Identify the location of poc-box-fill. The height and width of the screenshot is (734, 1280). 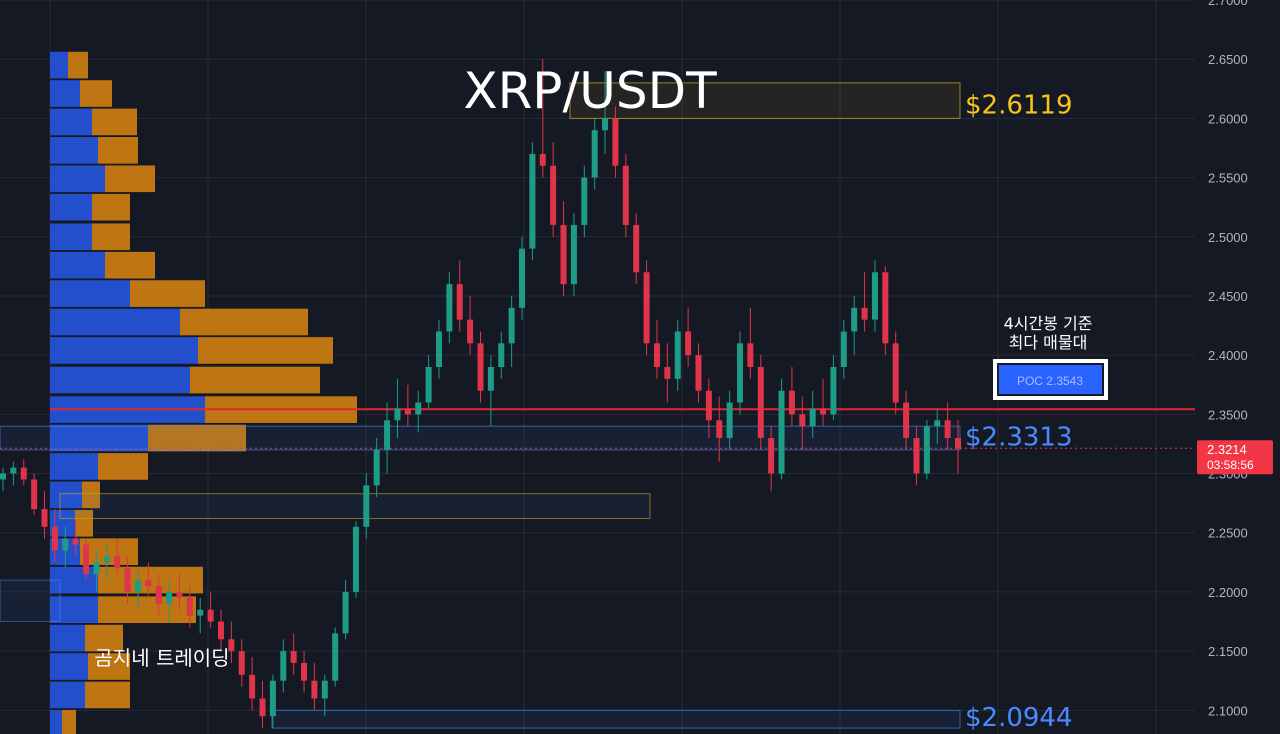
(1050, 379).